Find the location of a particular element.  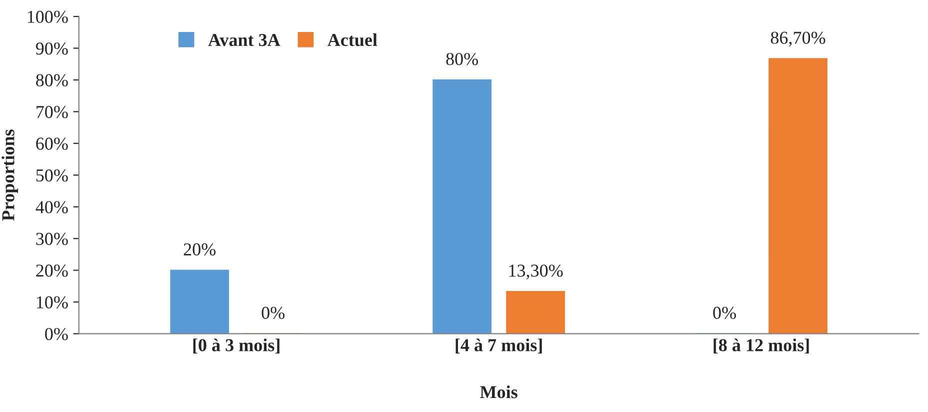

y-tick-label: 10% is located at coordinates (52, 302).